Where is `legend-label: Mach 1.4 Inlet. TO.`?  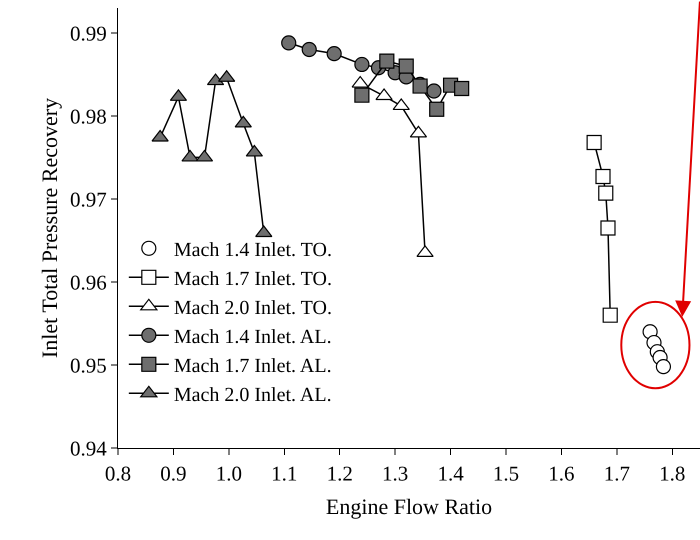
legend-label: Mach 1.4 Inlet. TO. is located at coordinates (253, 250).